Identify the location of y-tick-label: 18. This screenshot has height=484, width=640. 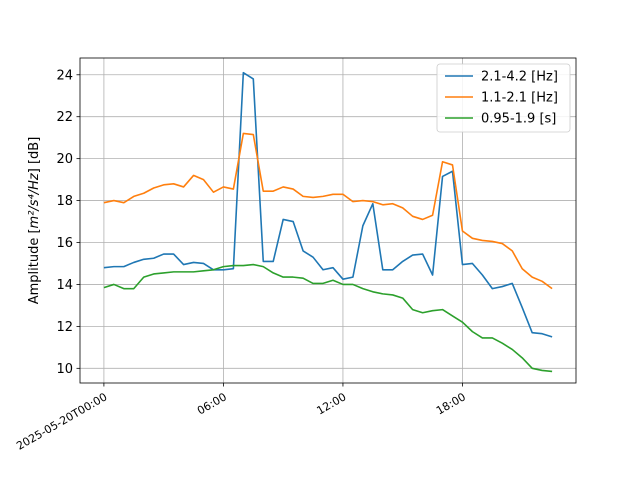
(64, 201).